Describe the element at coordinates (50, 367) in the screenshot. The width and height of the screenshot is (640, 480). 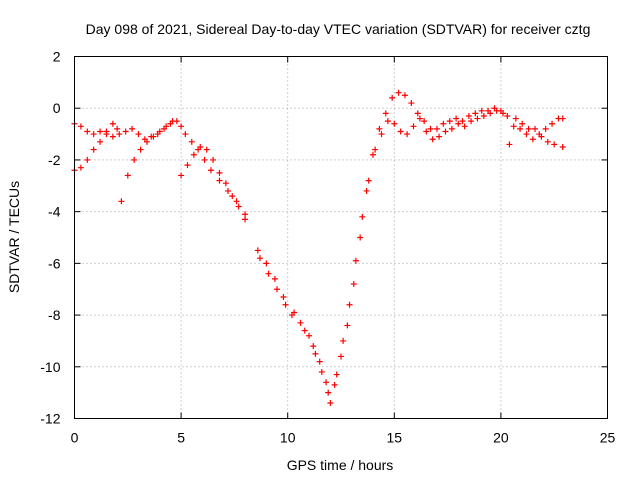
I see `y-tick-label: -10` at that location.